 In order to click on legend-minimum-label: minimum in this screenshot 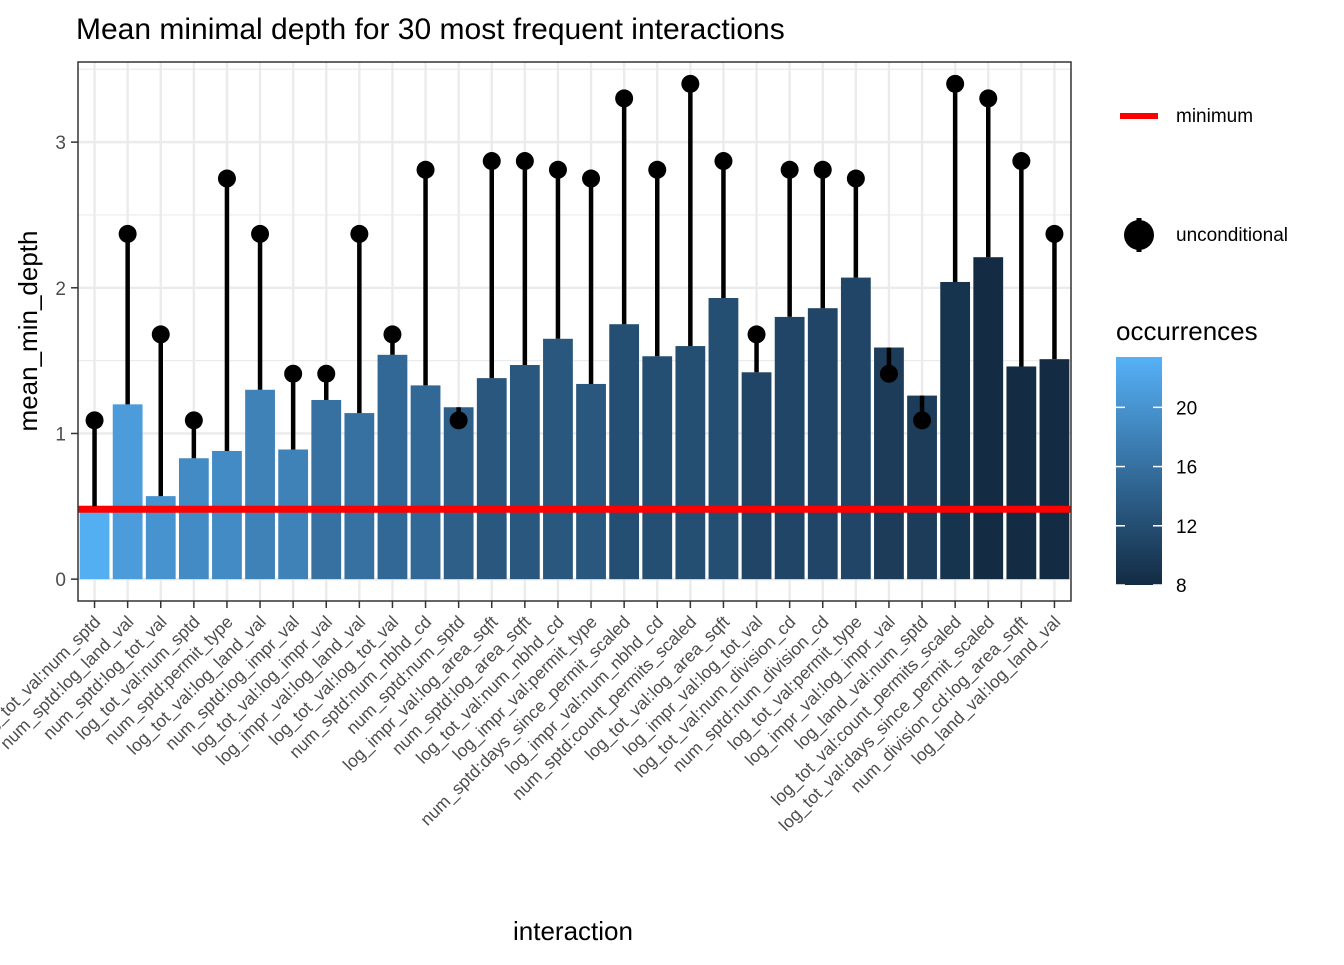, I will do `click(1214, 116)`.